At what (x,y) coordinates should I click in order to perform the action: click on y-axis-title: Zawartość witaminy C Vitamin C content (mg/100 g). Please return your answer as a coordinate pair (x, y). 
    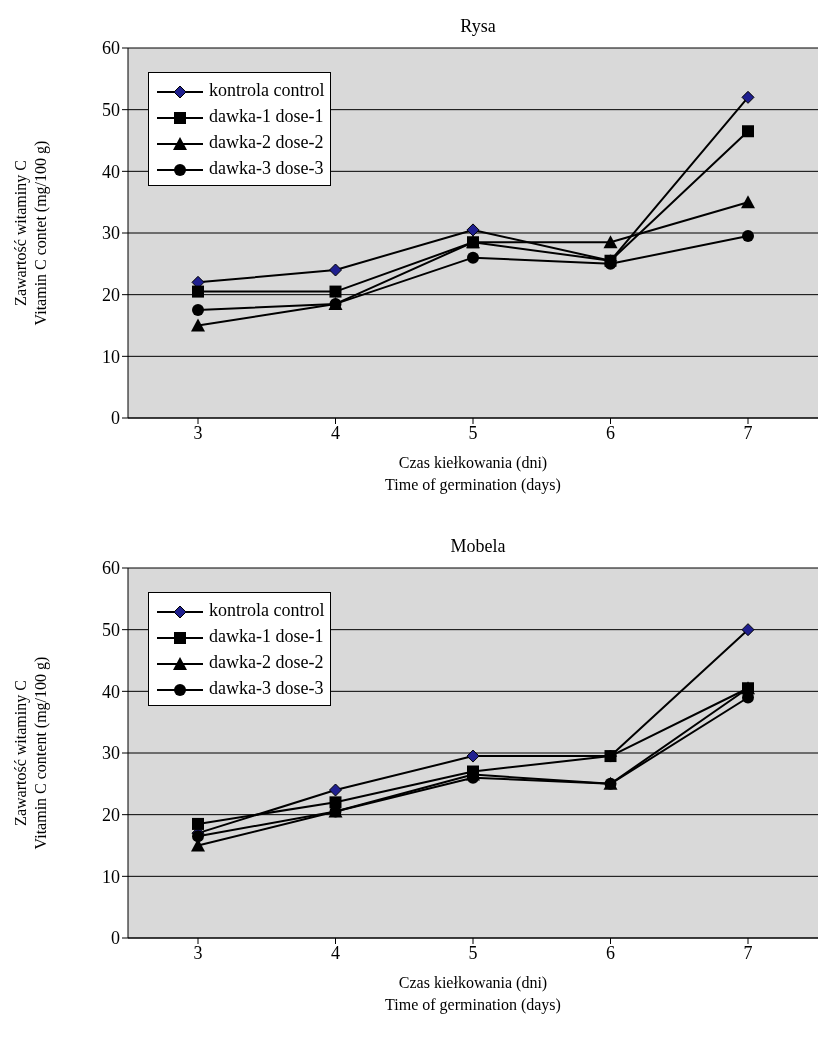
    Looking at the image, I should click on (31, 753).